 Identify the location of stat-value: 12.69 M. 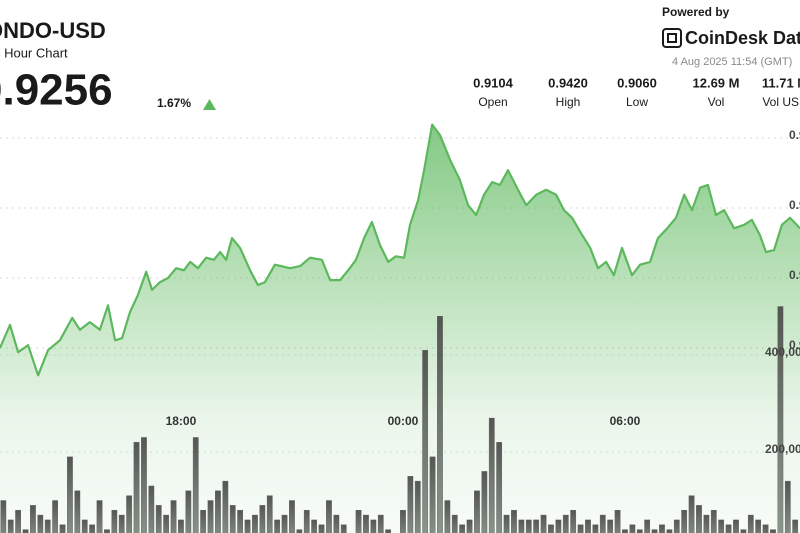
(716, 82).